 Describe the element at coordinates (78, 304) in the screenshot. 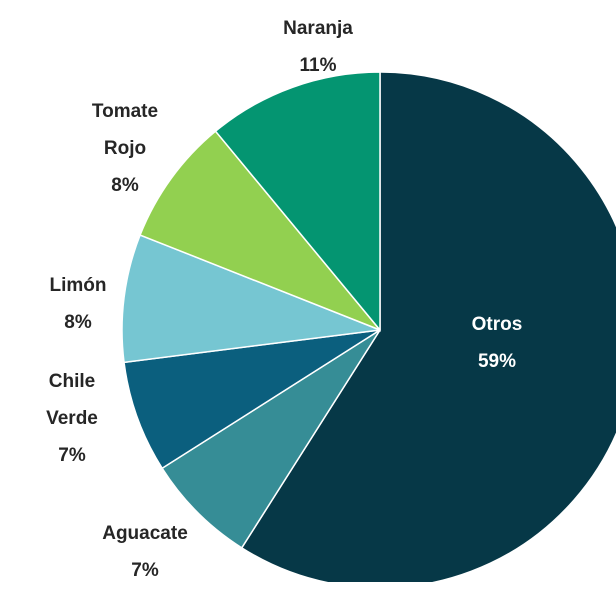

I see `slice-label: Limón 8%` at that location.